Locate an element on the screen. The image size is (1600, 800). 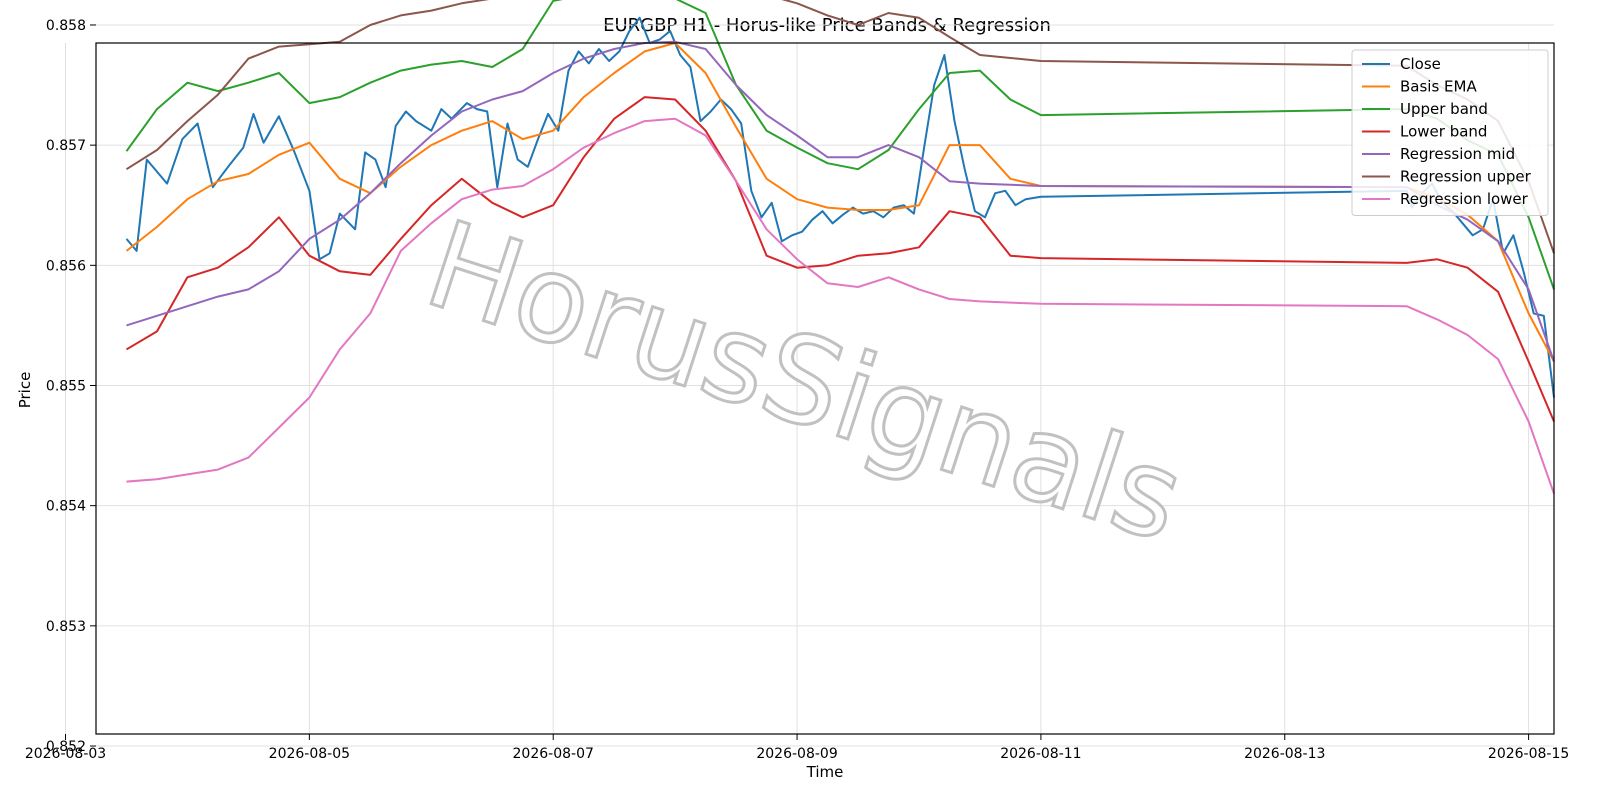
legend-label-close: Close is located at coordinates (1420, 64).